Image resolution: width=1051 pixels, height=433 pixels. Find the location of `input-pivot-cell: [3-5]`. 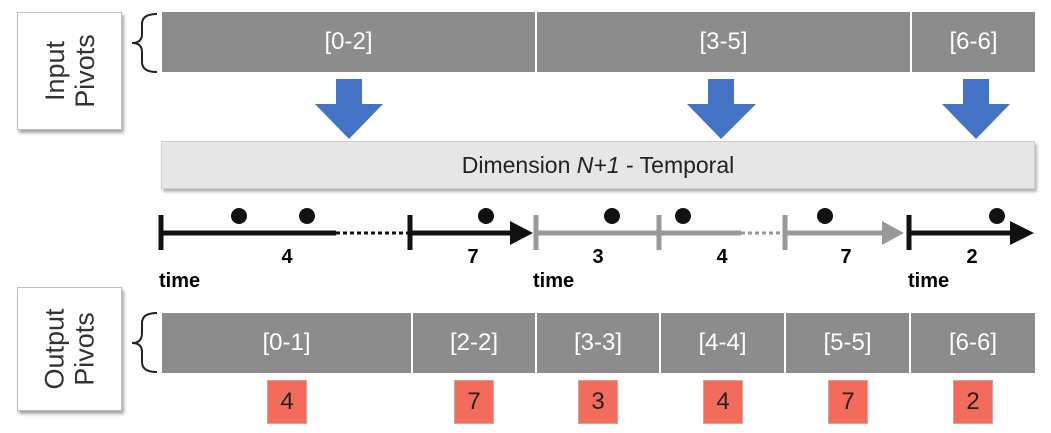

input-pivot-cell: [3-5] is located at coordinates (724, 42).